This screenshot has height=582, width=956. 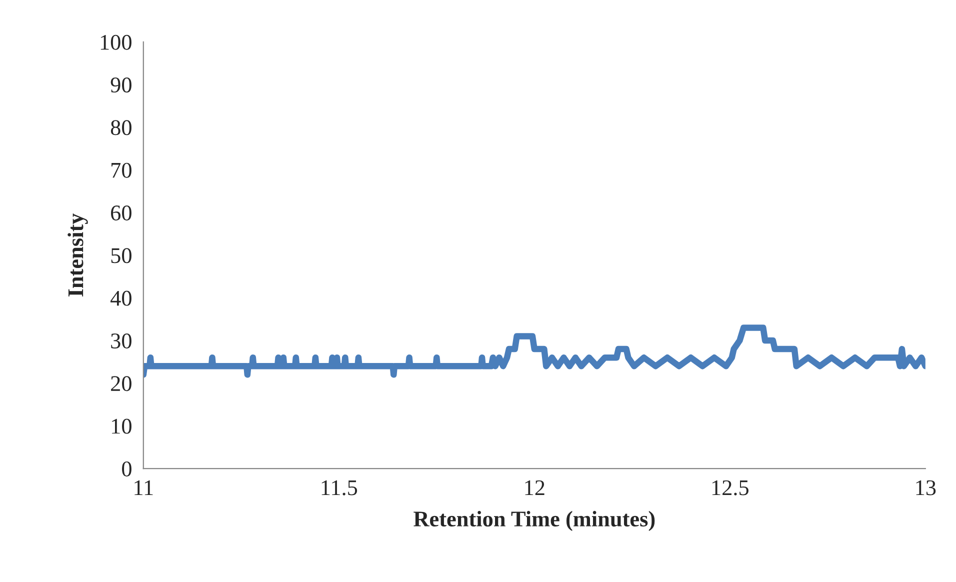 What do you see at coordinates (534, 488) in the screenshot?
I see `x-tick-label: 12` at bounding box center [534, 488].